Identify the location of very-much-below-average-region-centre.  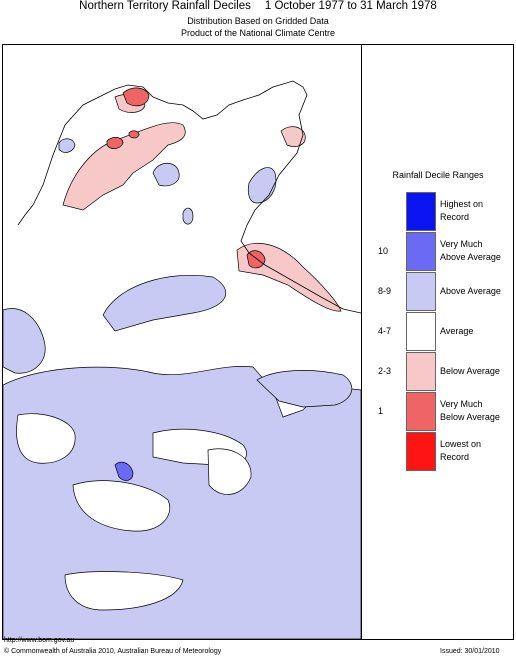
(115, 143).